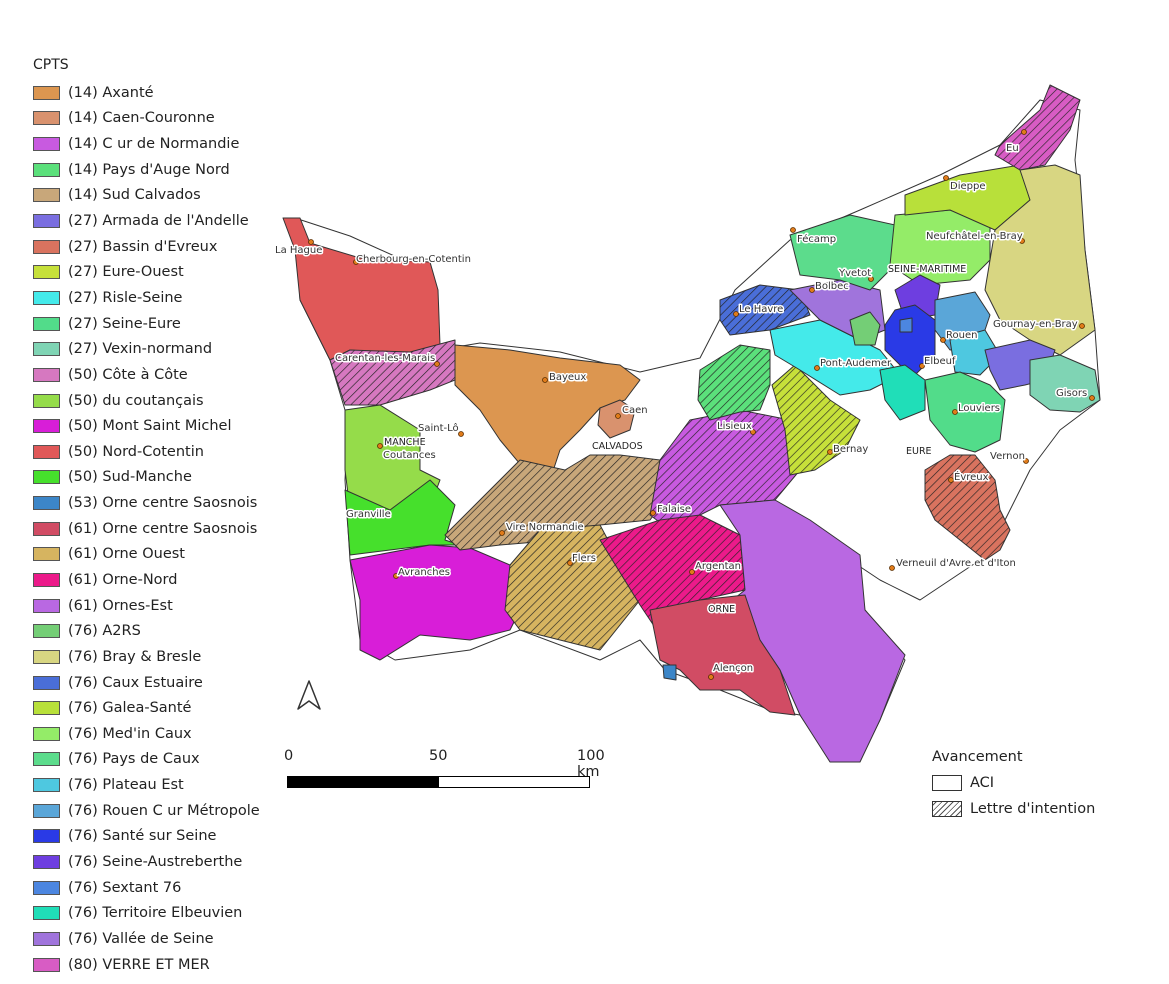 Image resolution: width=1169 pixels, height=984 pixels. I want to click on legend-label: (27) Seine-Eure, so click(124, 323).